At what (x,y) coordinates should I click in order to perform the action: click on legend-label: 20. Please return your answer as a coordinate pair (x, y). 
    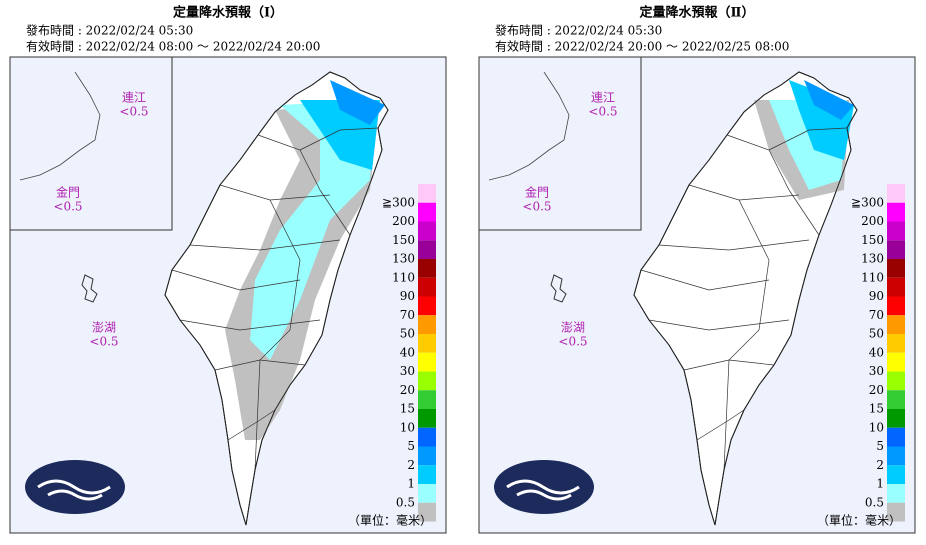
    Looking at the image, I should click on (876, 390).